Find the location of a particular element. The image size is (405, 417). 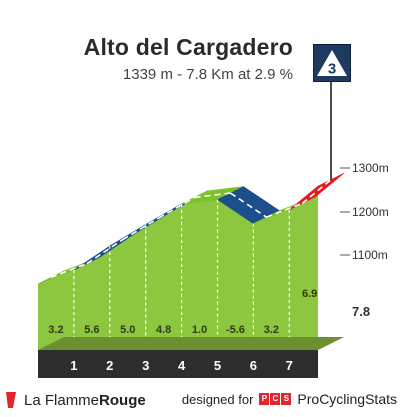

km-label: 7 is located at coordinates (289, 365).